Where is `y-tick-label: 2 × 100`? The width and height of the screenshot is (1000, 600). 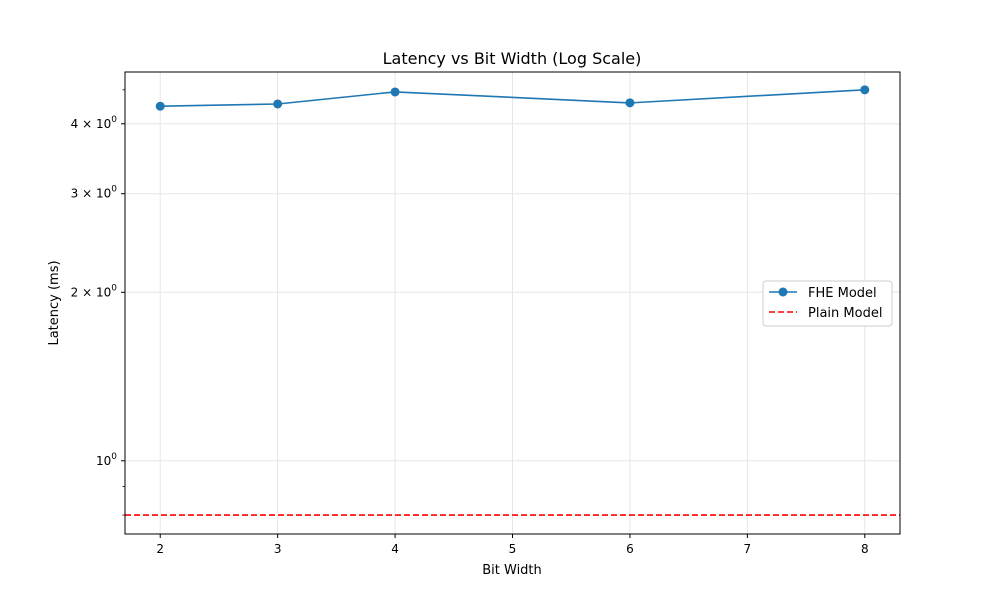 y-tick-label: 2 × 100 is located at coordinates (94, 291).